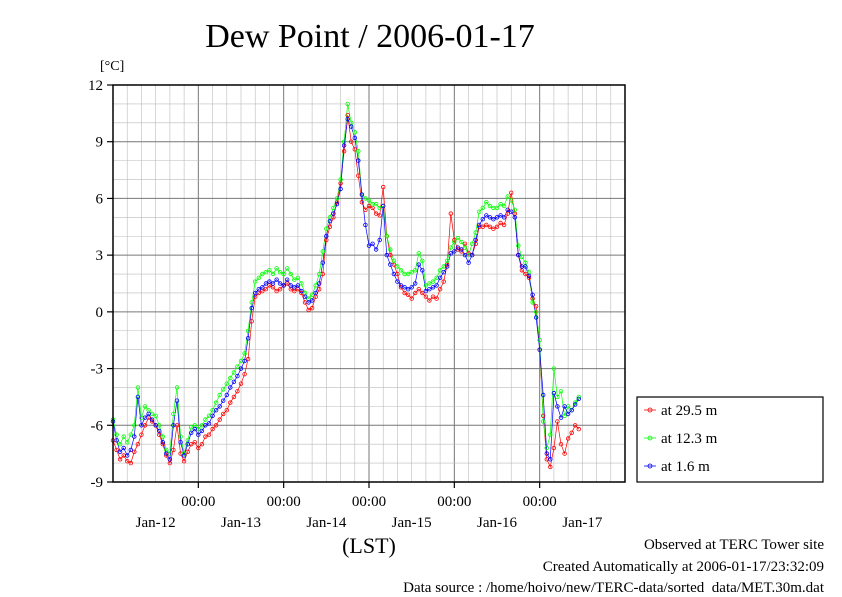 The height and width of the screenshot is (597, 842). I want to click on x-date-label: Jan-15, so click(412, 523).